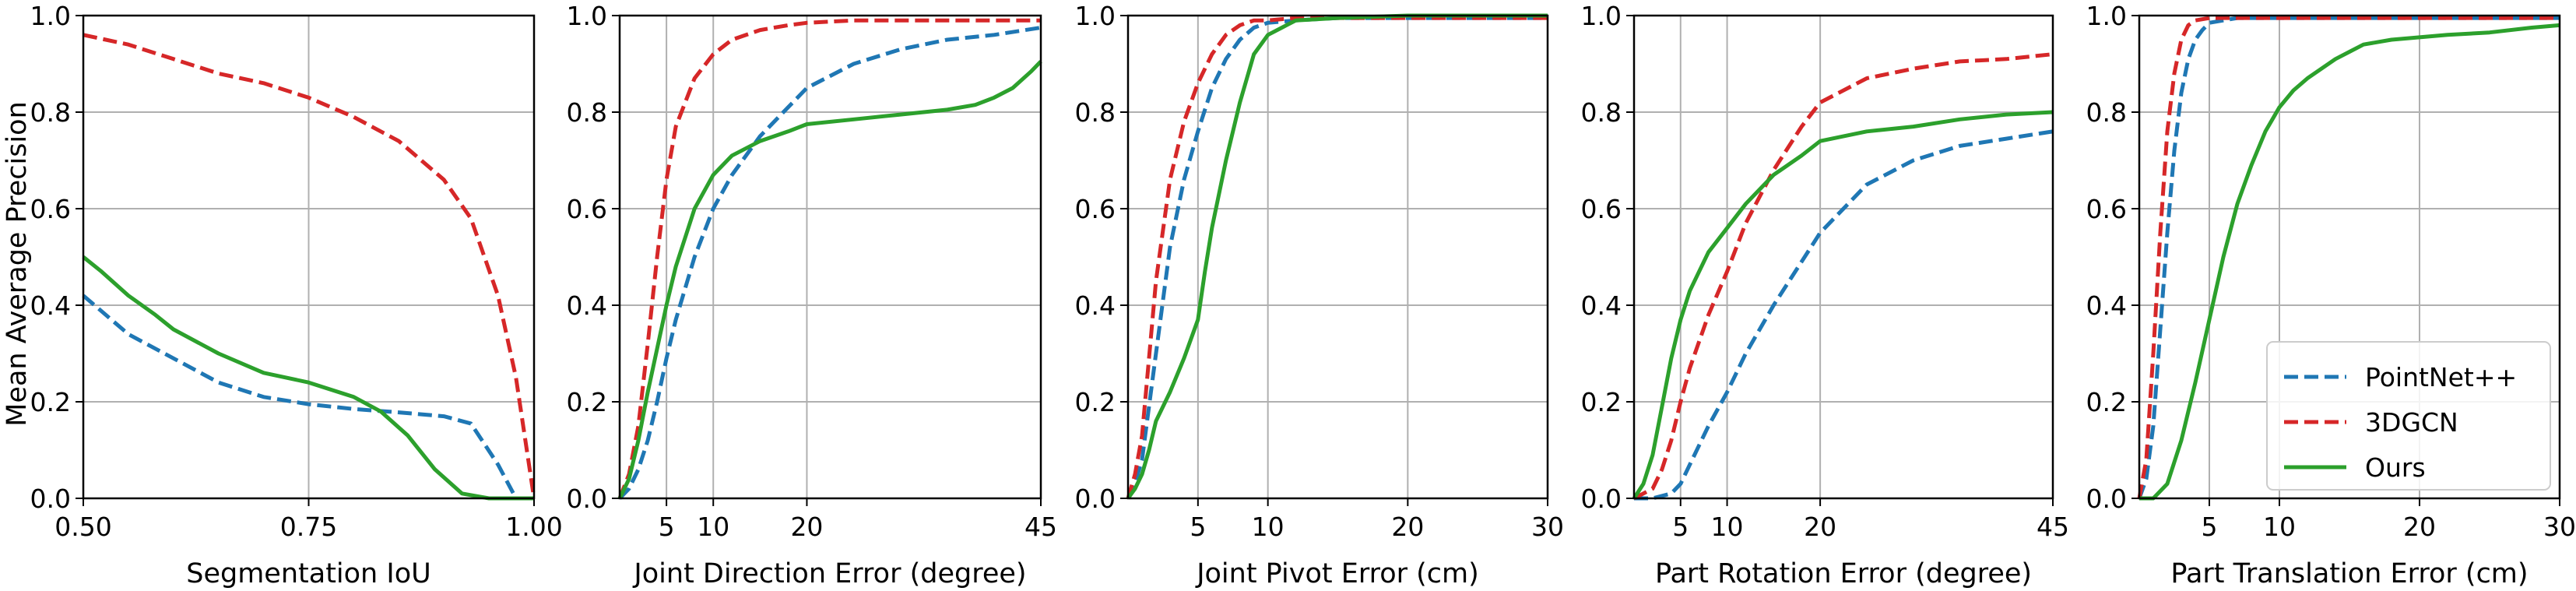  What do you see at coordinates (309, 573) in the screenshot?
I see `x-axis-label: Segmentation IoU` at bounding box center [309, 573].